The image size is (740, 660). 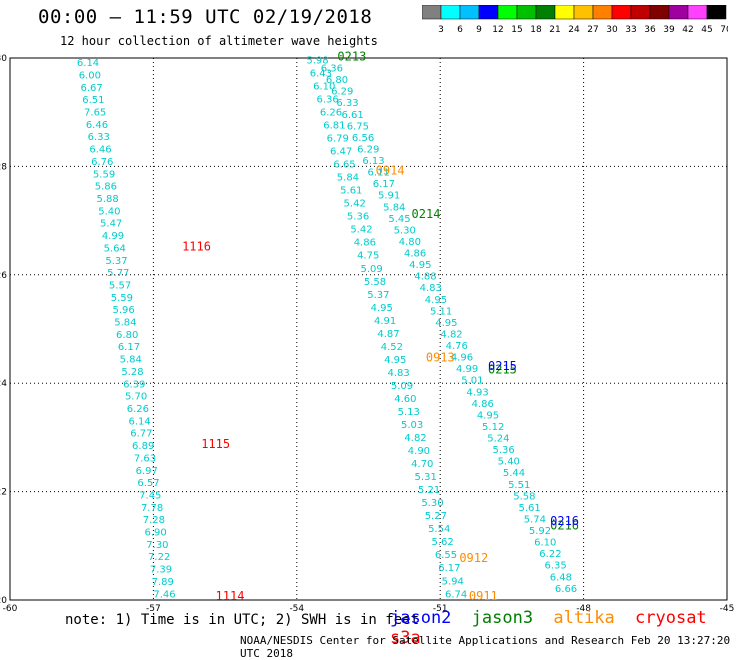 What do you see at coordinates (107, 199) in the screenshot?
I see `wave-height-value: 5.88` at bounding box center [107, 199].